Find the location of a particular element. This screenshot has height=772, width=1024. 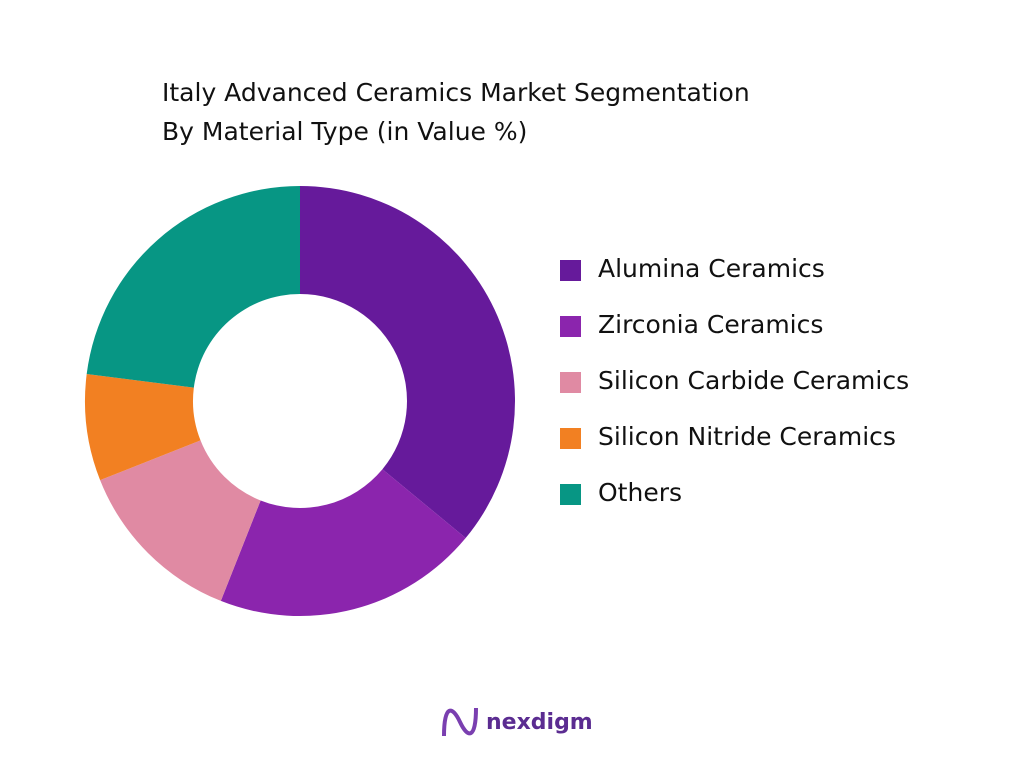

logo-icon is located at coordinates (460, 722).